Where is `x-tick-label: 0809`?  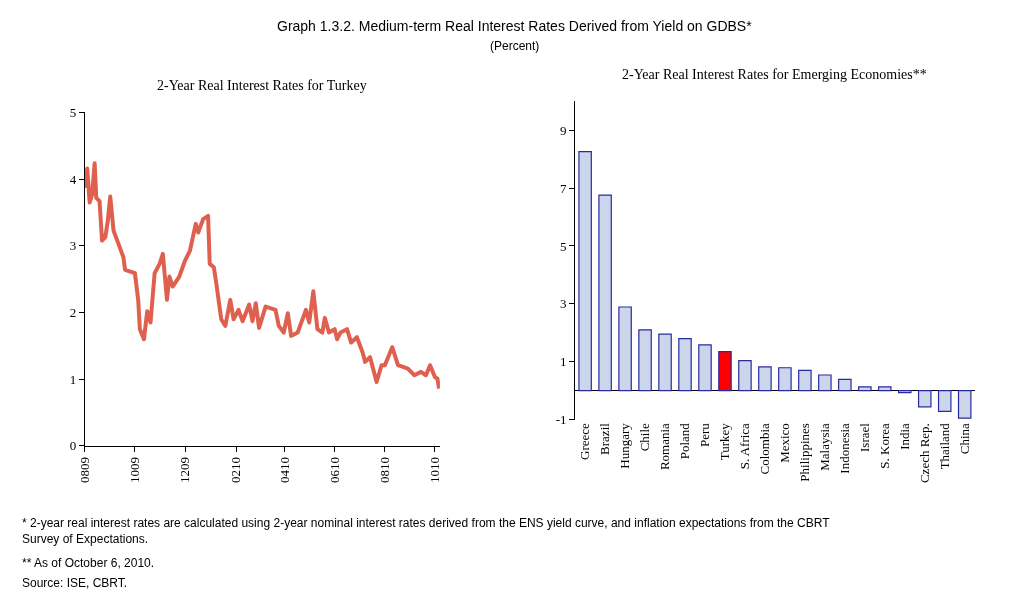 x-tick-label: 0809 is located at coordinates (84, 470).